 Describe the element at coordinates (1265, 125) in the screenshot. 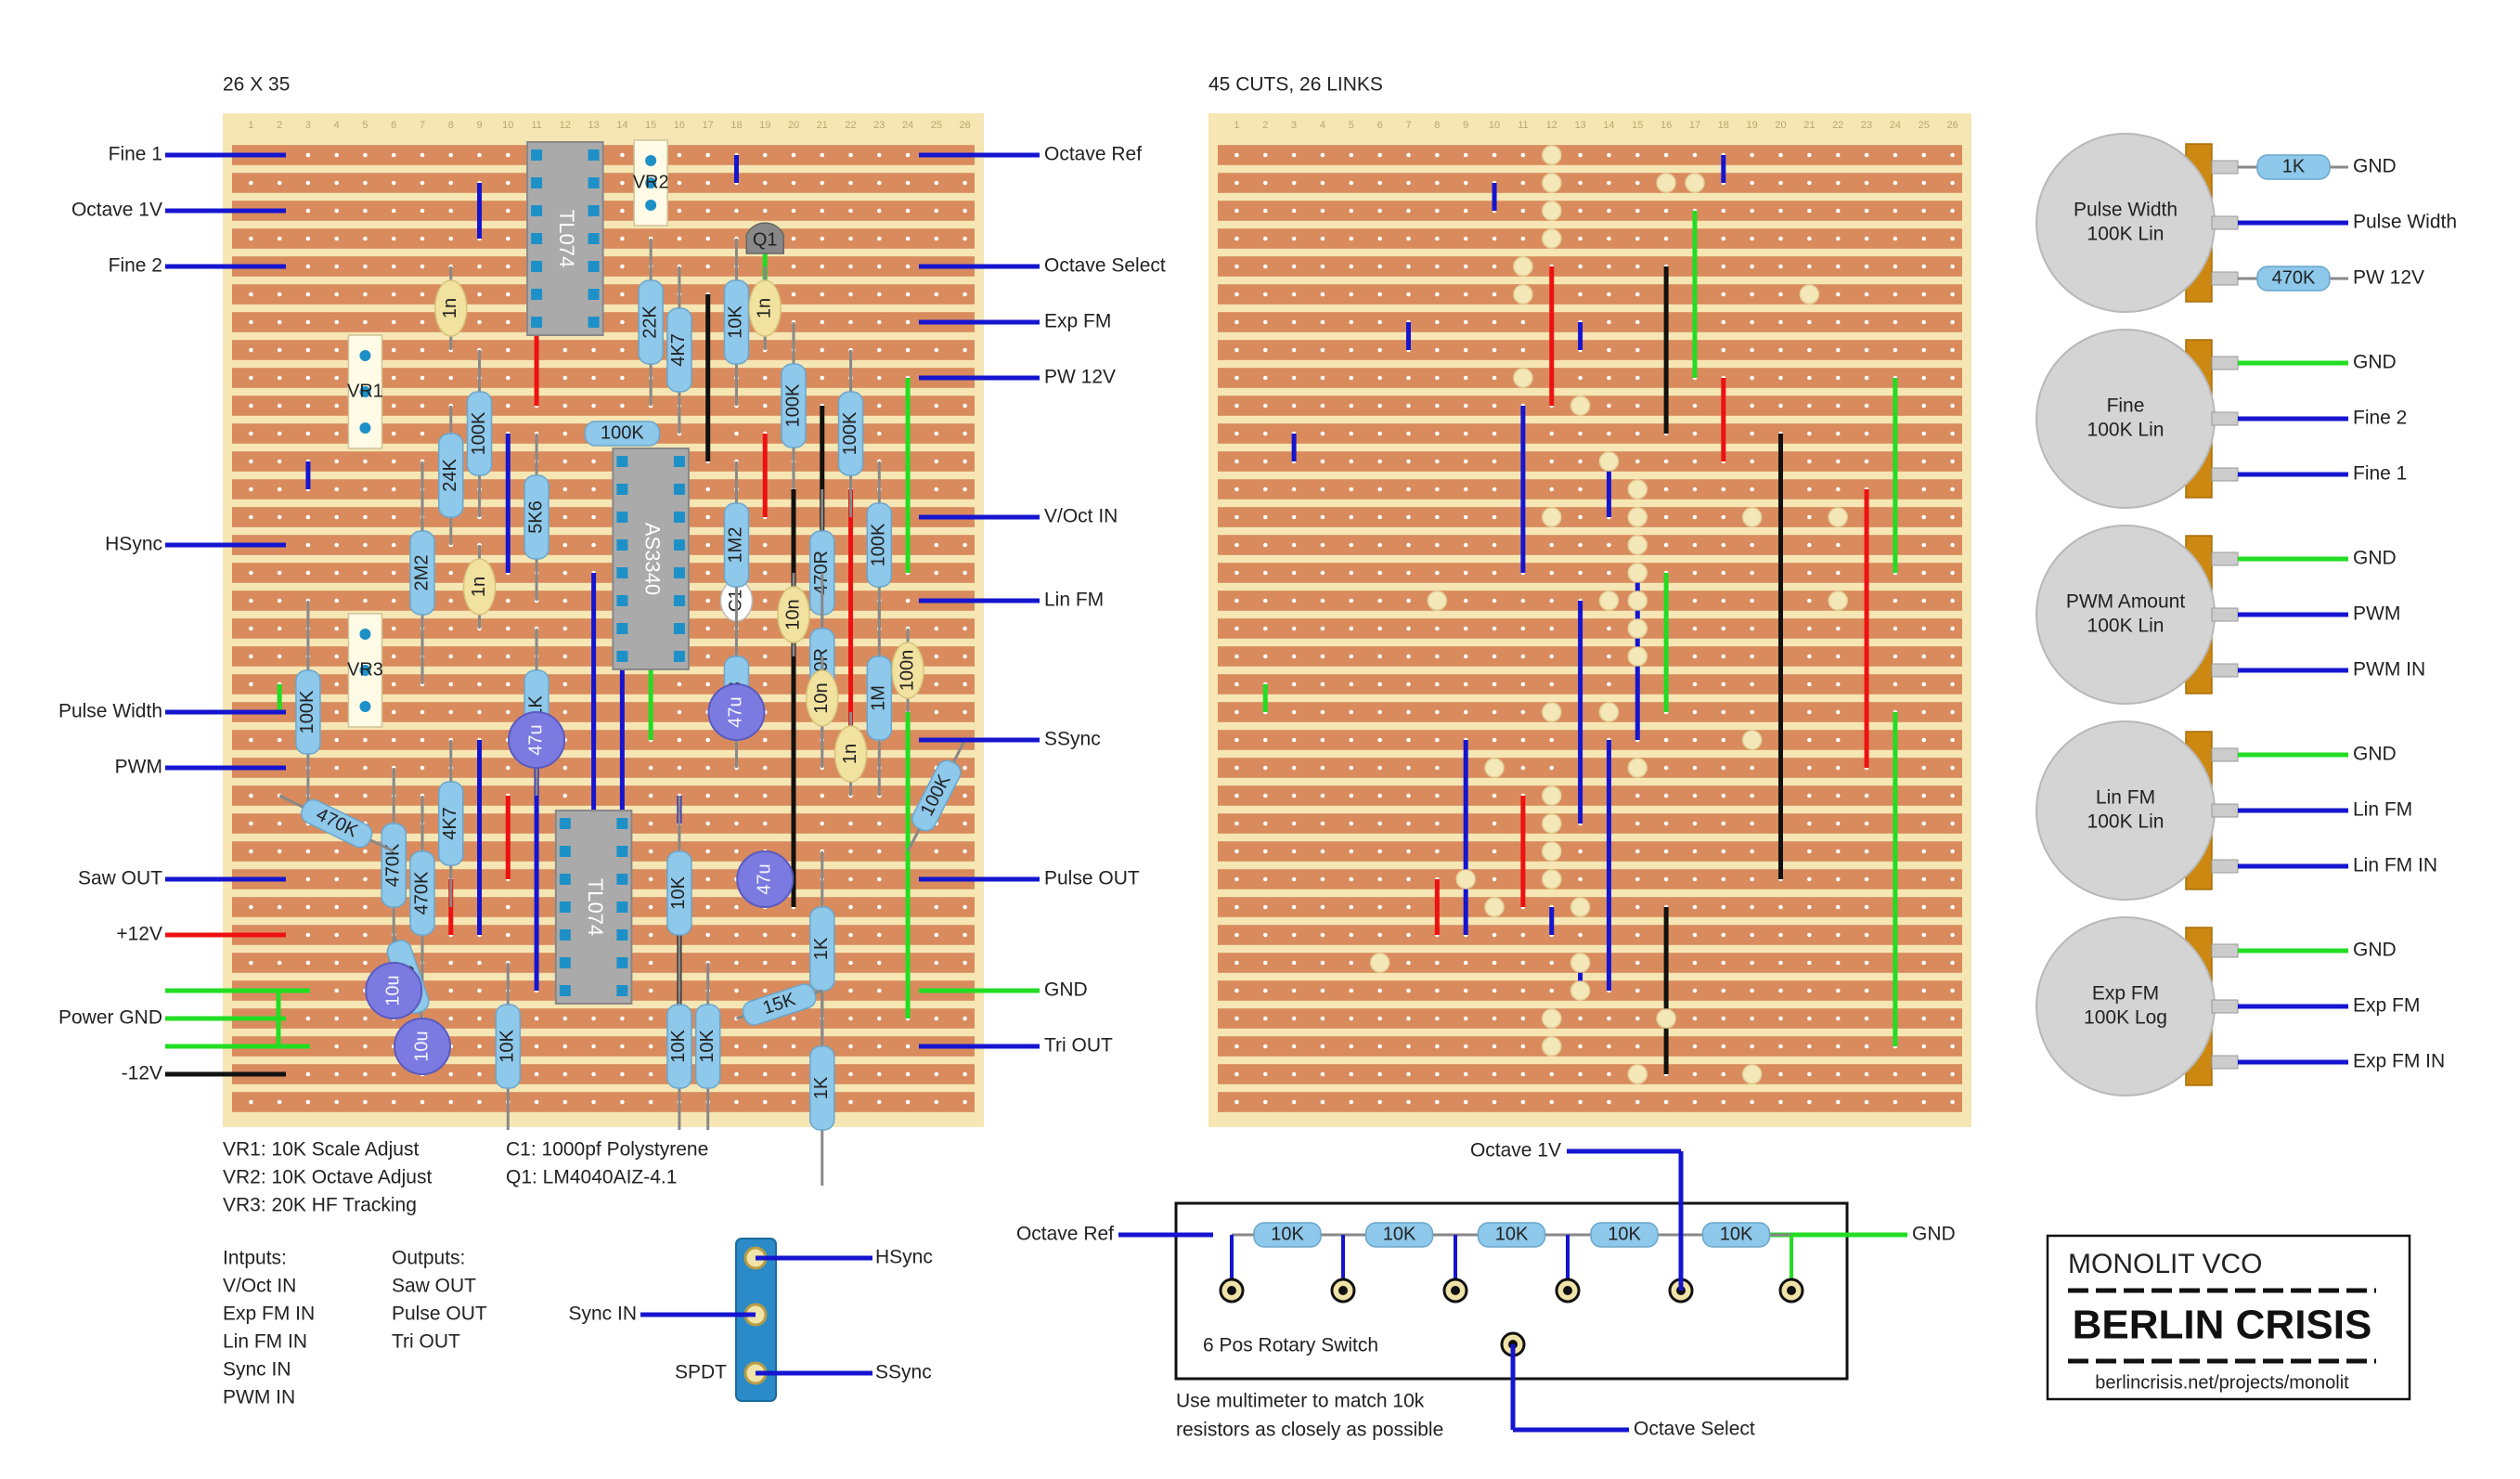

I see `column-number: 2` at that location.